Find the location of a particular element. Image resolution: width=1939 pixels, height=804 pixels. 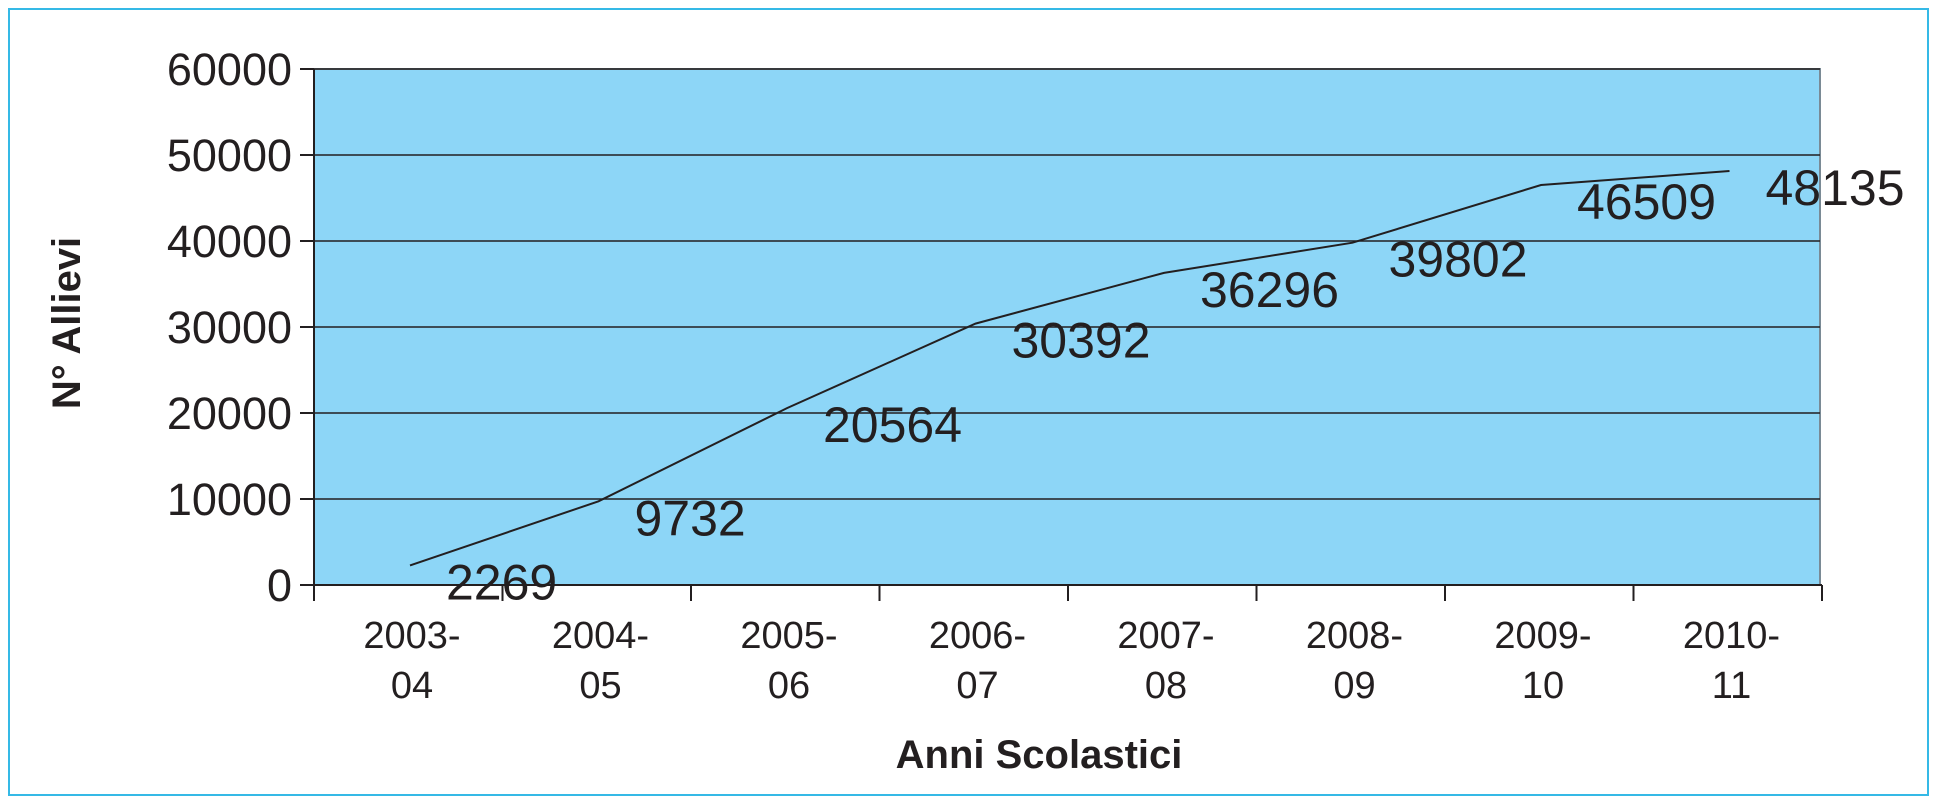

data-label: 48135 is located at coordinates (1835, 188).